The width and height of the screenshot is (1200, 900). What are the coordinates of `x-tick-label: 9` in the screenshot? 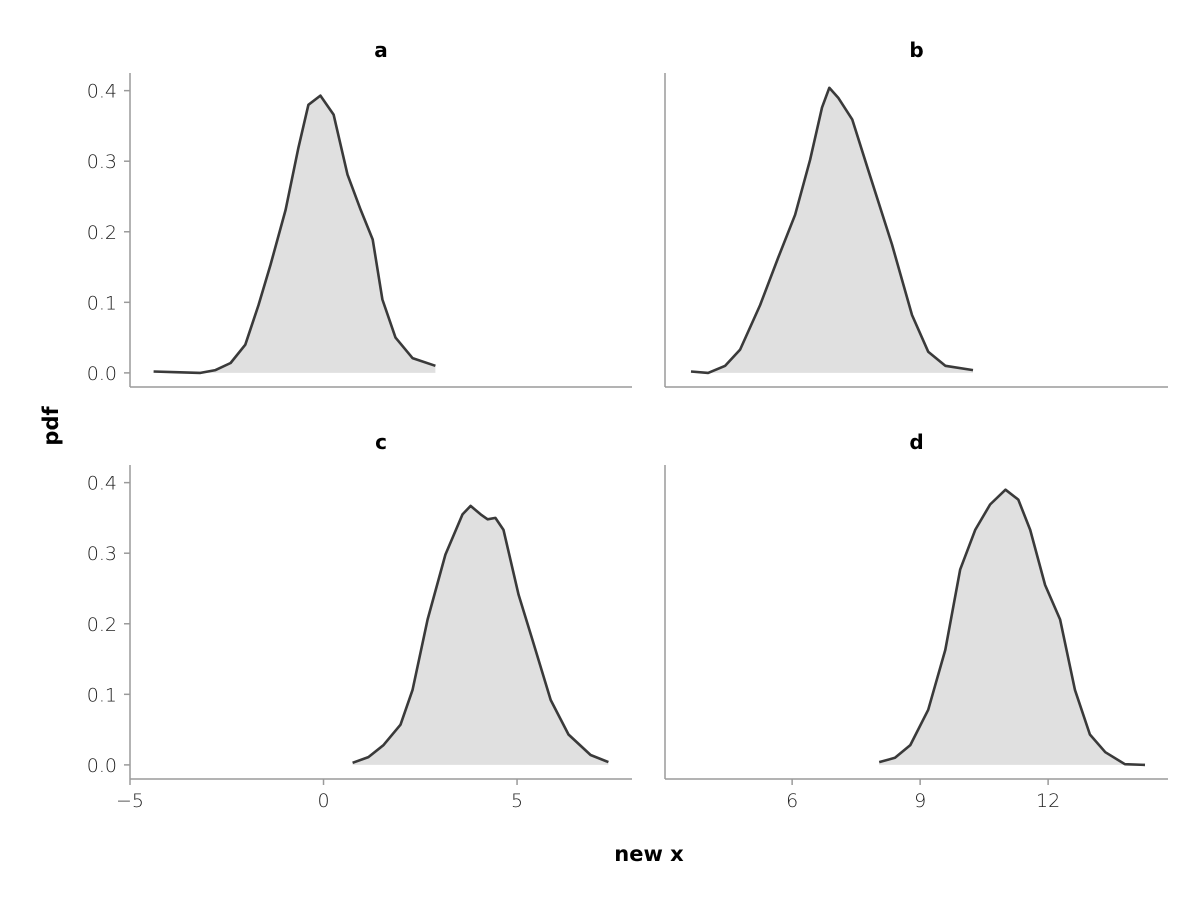 It's located at (920, 801).